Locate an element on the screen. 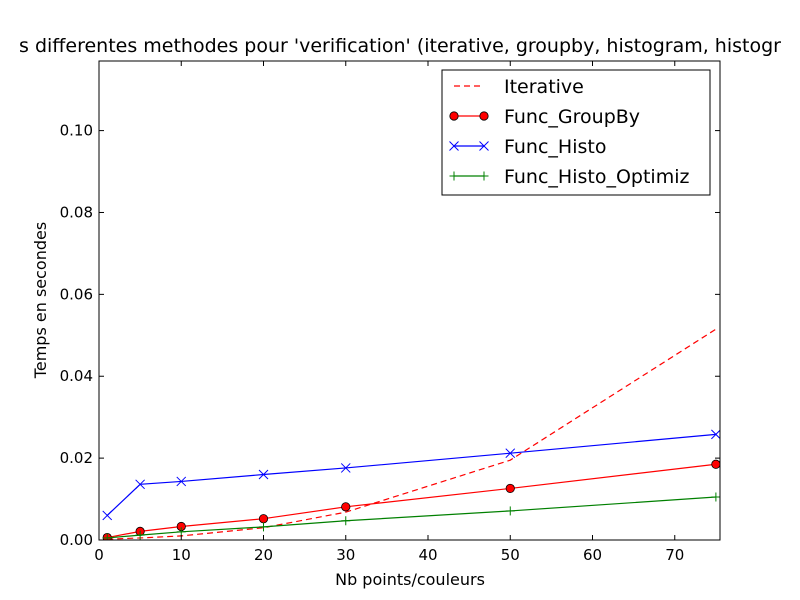  series-line-func-groupby is located at coordinates (411, 501).